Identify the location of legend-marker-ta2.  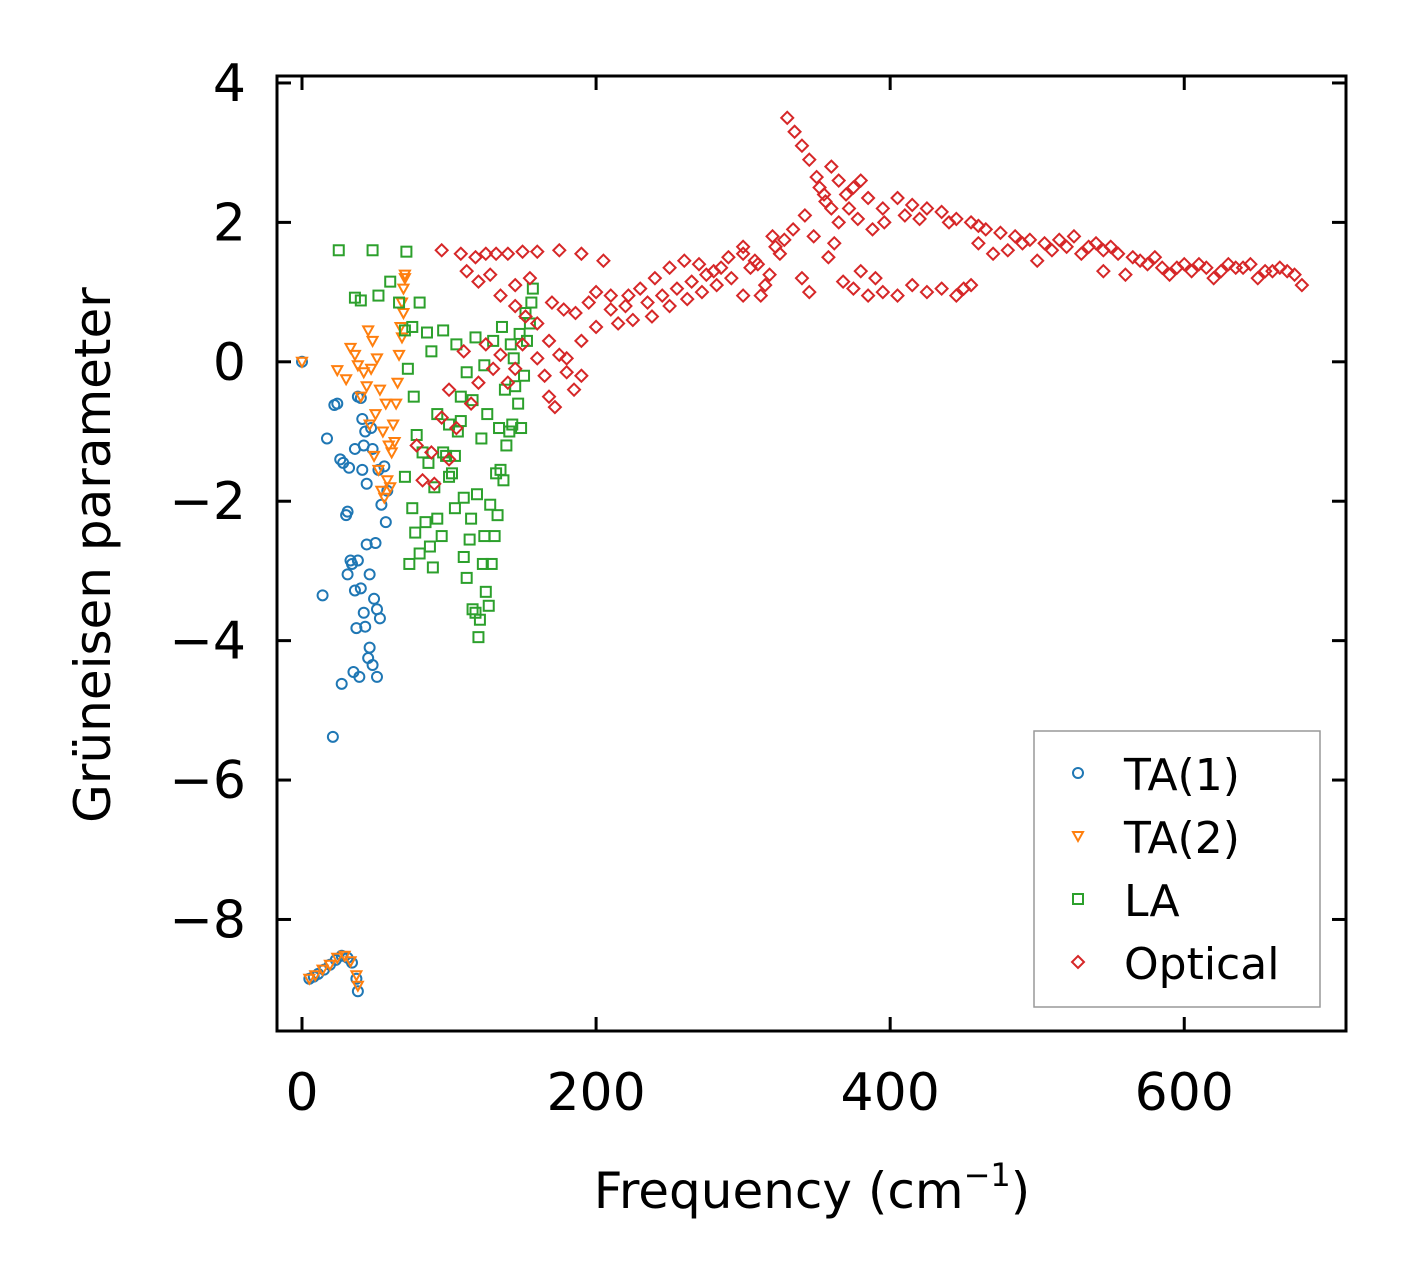
(1078, 837).